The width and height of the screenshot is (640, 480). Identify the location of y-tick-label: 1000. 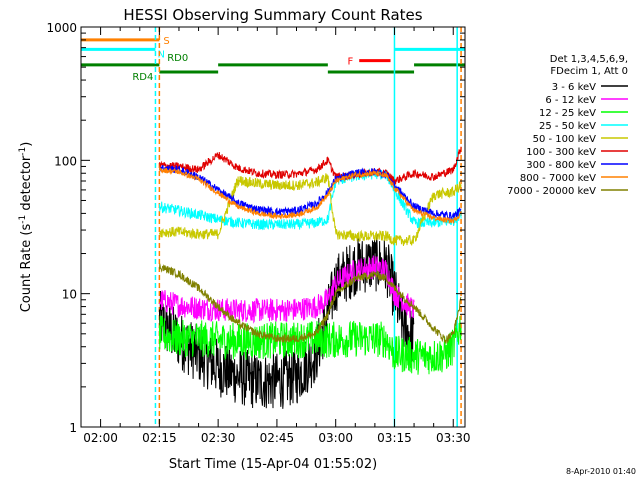
(61, 28).